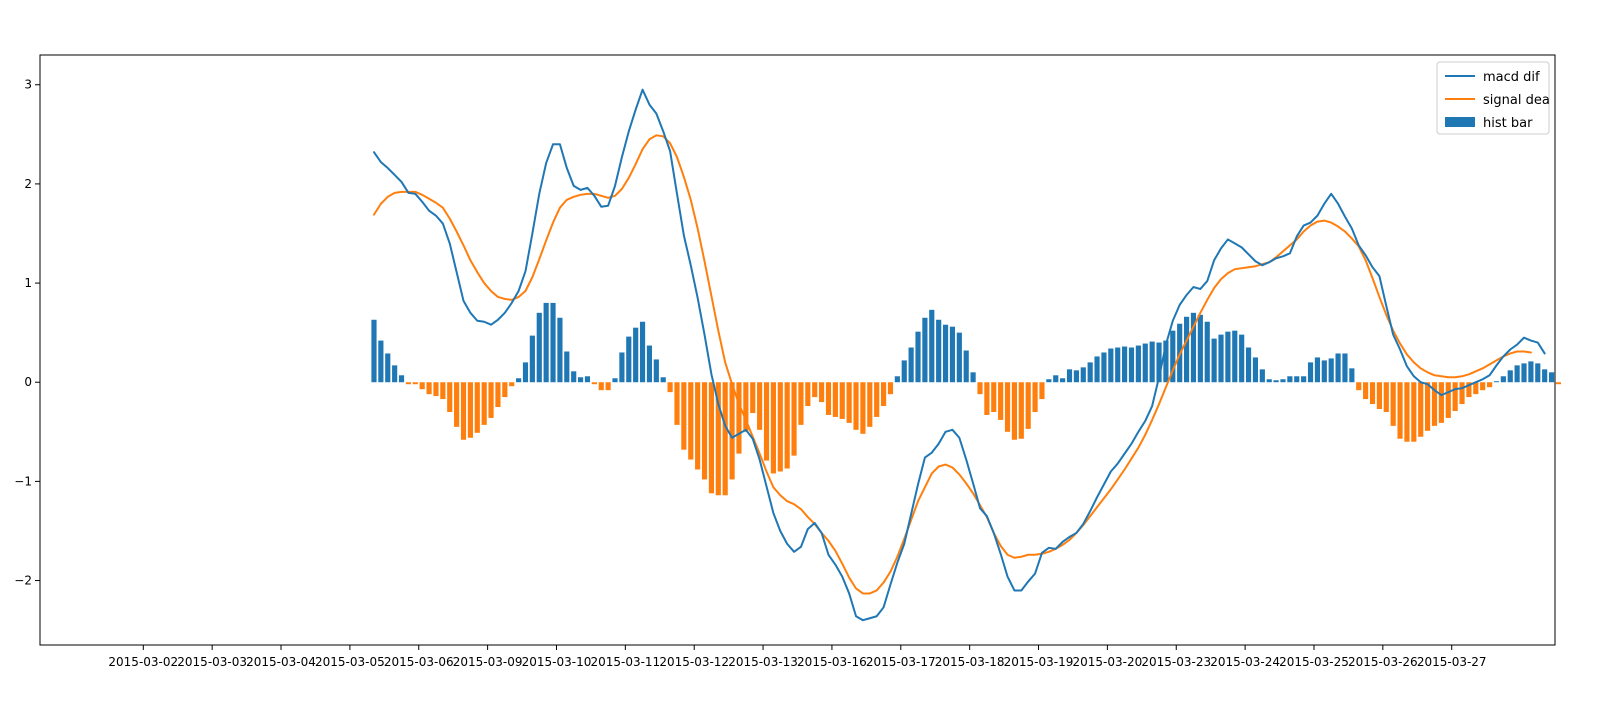  What do you see at coordinates (28, 283) in the screenshot?
I see `y-tick-label: 1` at bounding box center [28, 283].